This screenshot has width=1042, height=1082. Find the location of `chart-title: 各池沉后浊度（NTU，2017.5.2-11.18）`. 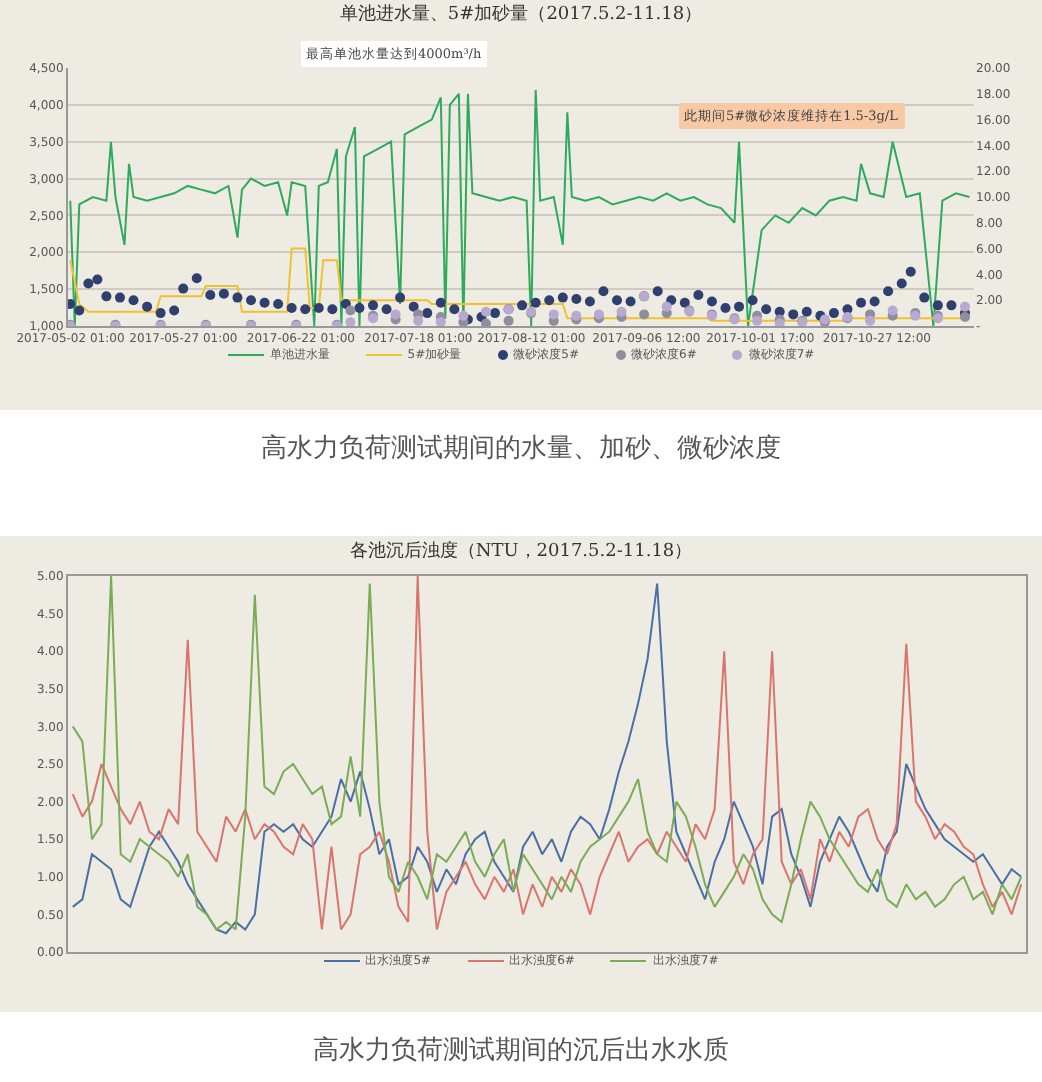

chart-title: 各池沉后浊度（NTU，2017.5.2-11.18） is located at coordinates (521, 550).